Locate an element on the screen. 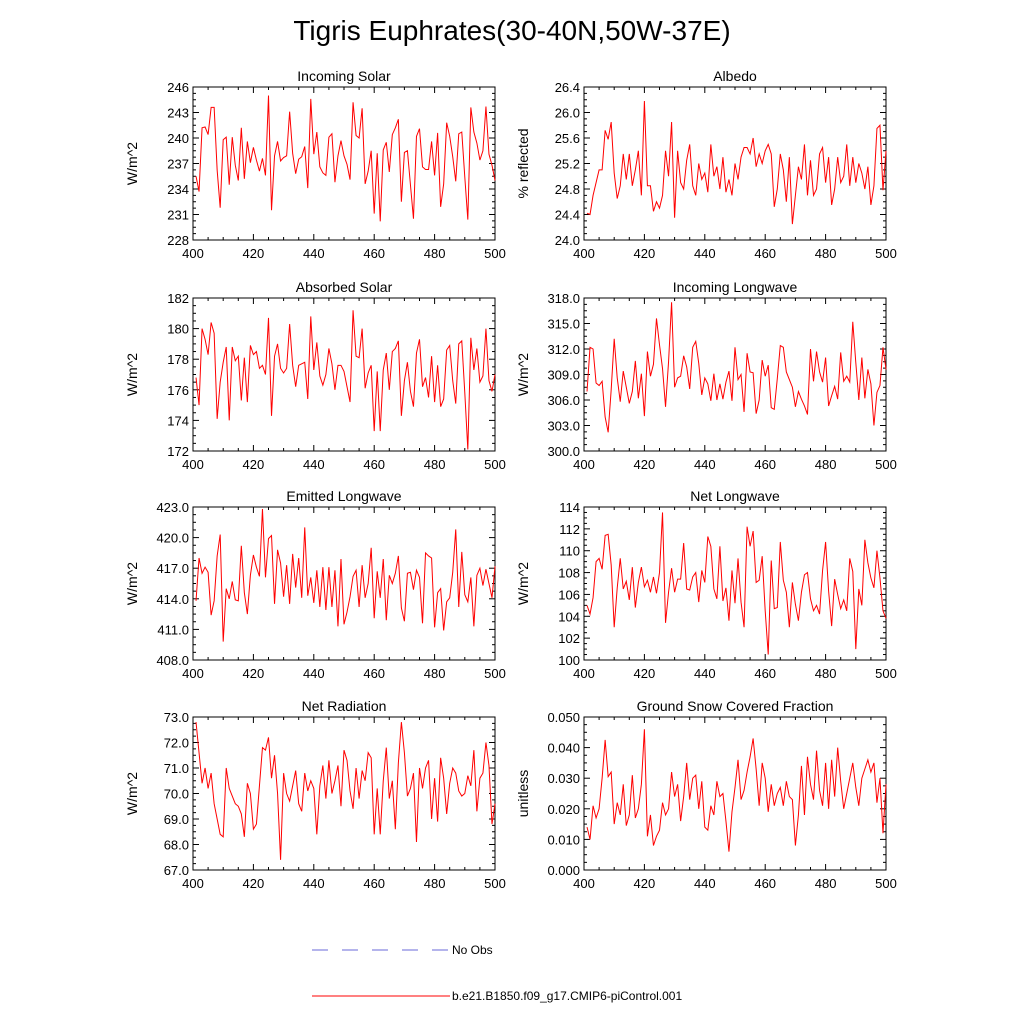 The height and width of the screenshot is (1024, 1024). y-tick-label: 228 is located at coordinates (178, 240).